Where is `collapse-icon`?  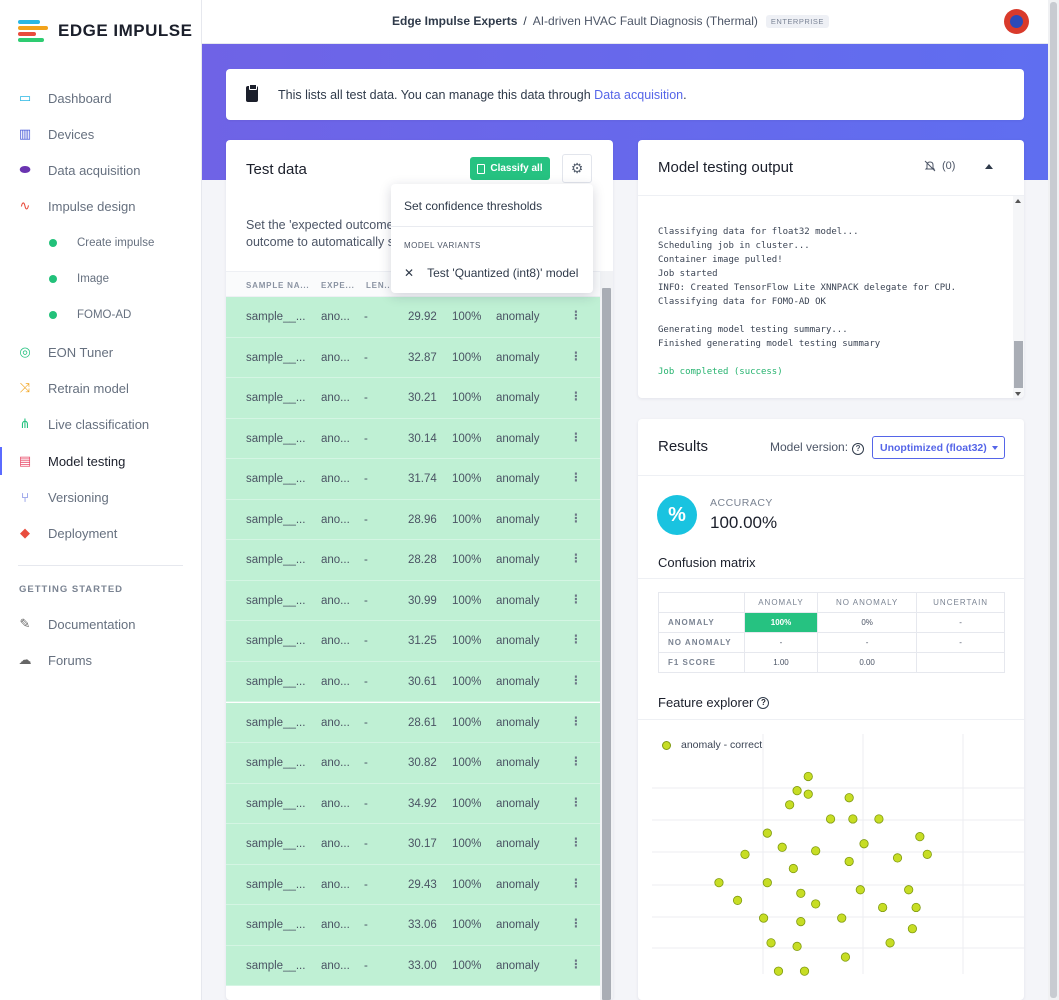 collapse-icon is located at coordinates (989, 166).